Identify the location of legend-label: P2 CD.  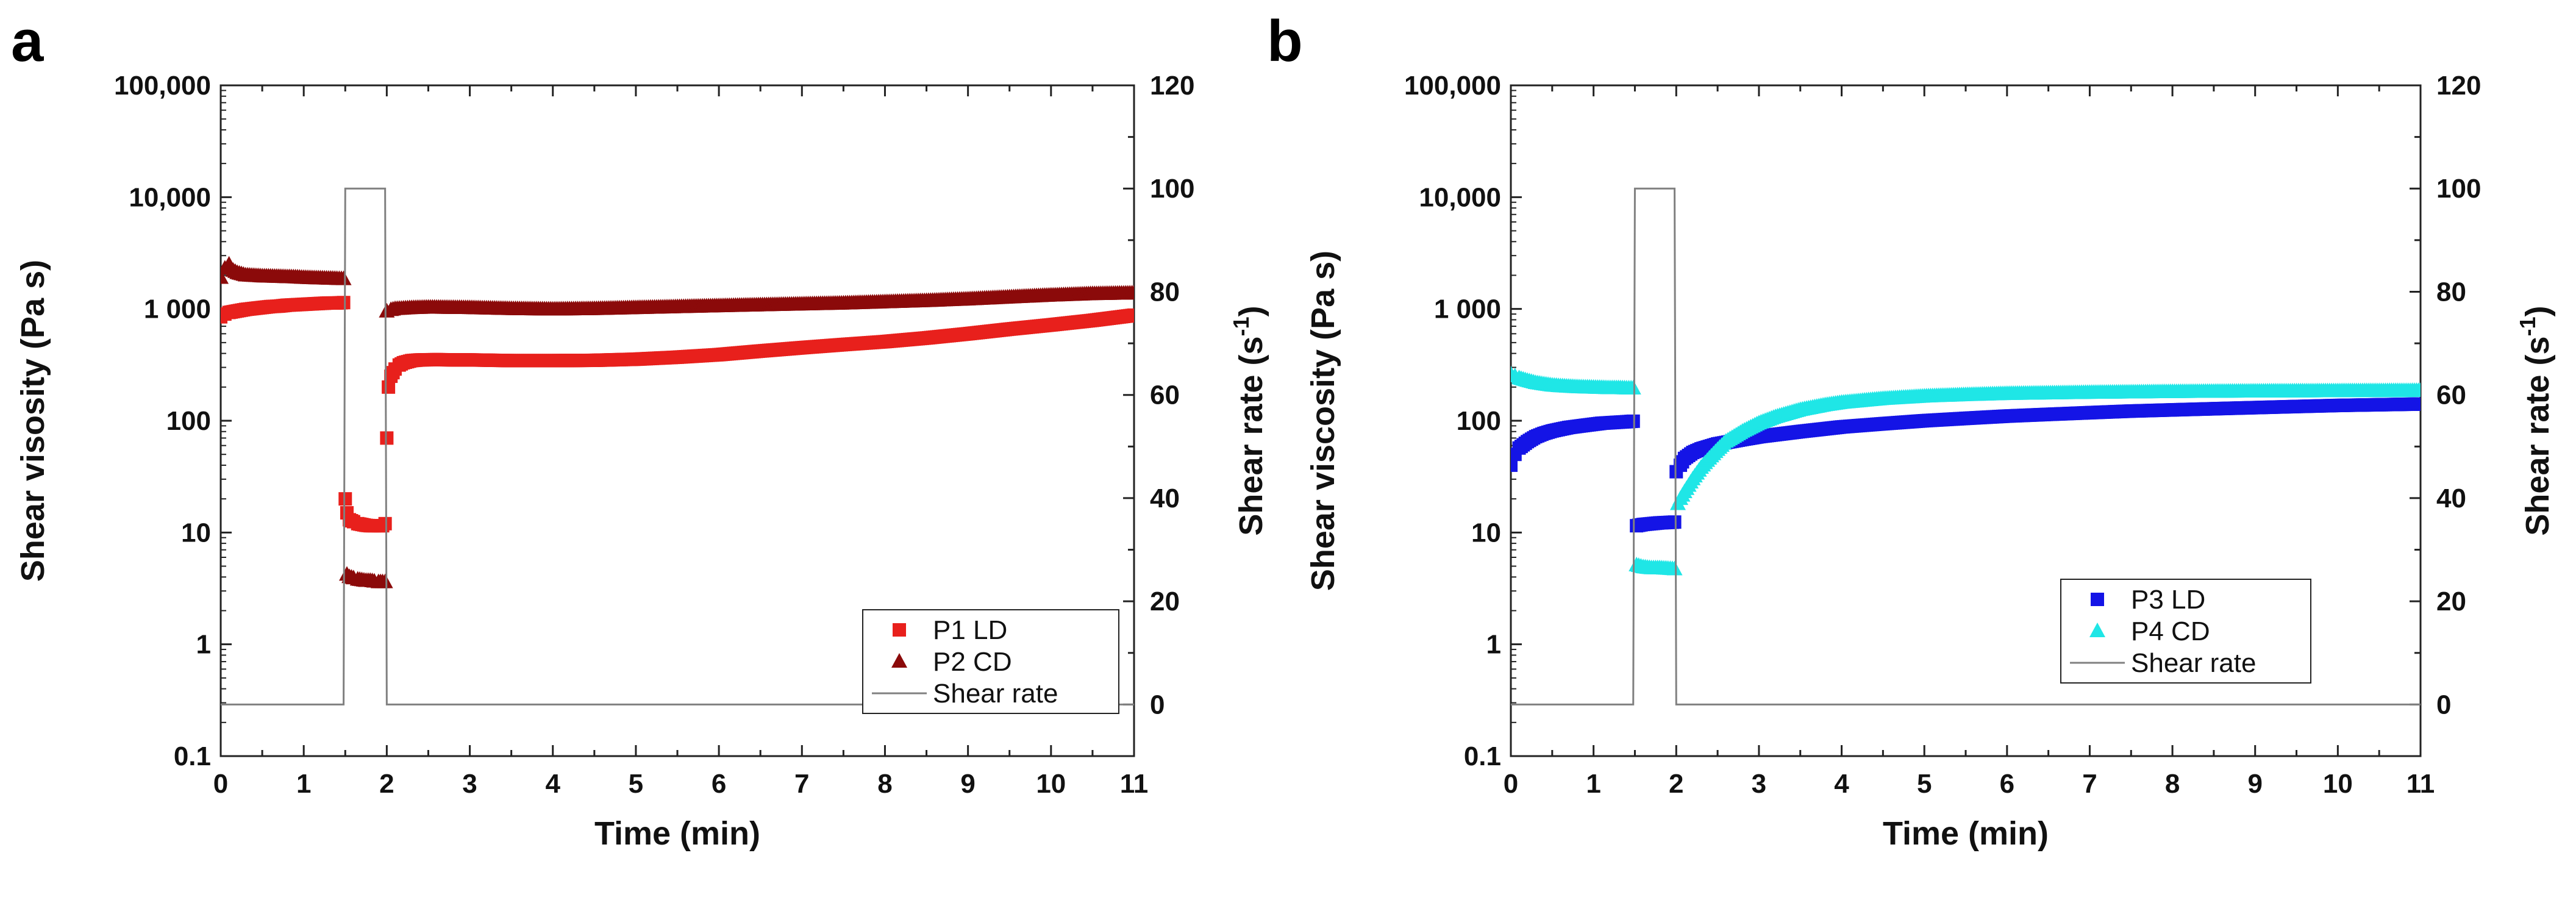
(973, 662).